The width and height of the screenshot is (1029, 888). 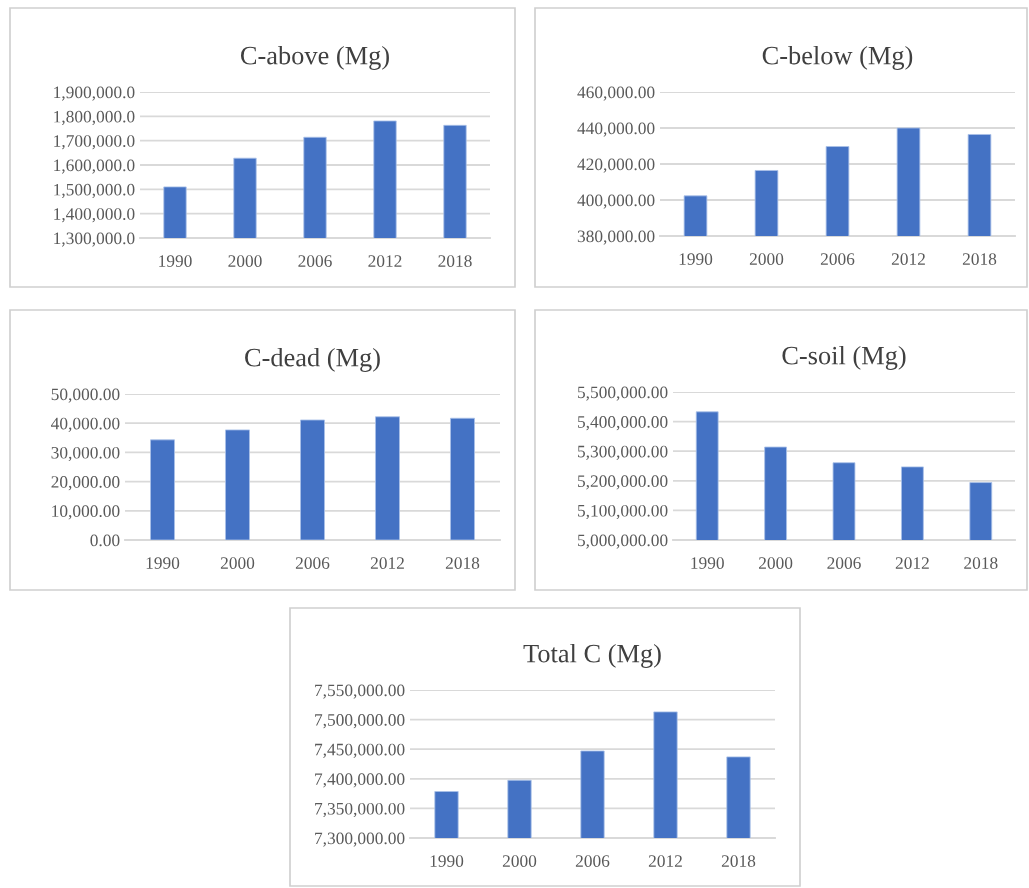 What do you see at coordinates (94, 166) in the screenshot?
I see `y-tick-label: 1,600,000.0` at bounding box center [94, 166].